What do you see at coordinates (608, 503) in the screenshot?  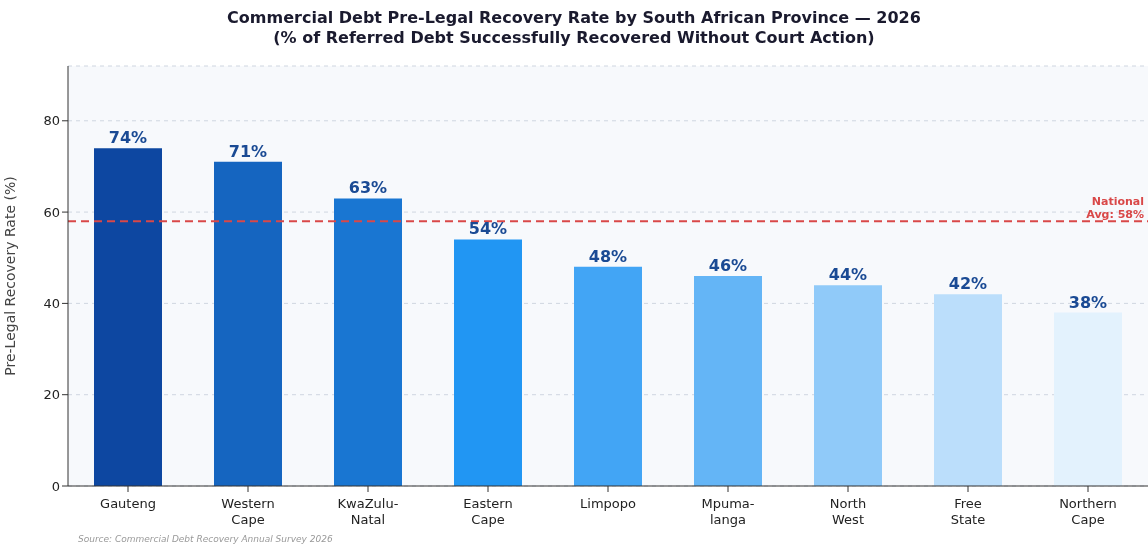 I see `x-tick-label: Limpopo` at bounding box center [608, 503].